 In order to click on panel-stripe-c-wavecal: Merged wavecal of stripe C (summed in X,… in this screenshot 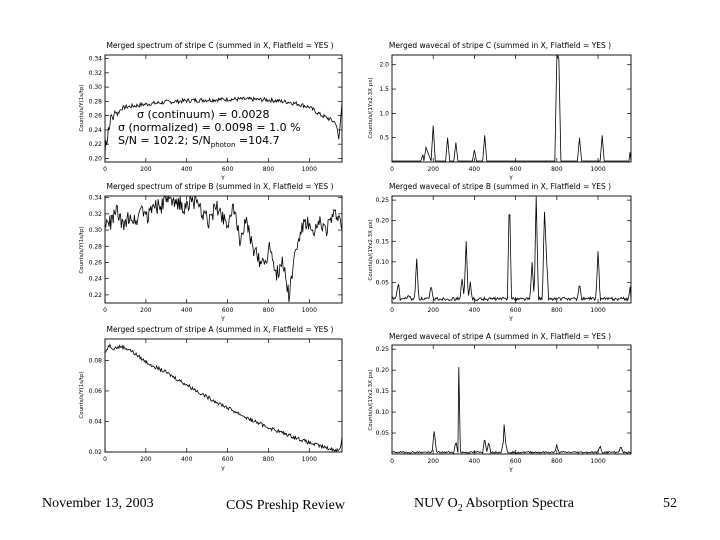, I will do `click(500, 111)`.